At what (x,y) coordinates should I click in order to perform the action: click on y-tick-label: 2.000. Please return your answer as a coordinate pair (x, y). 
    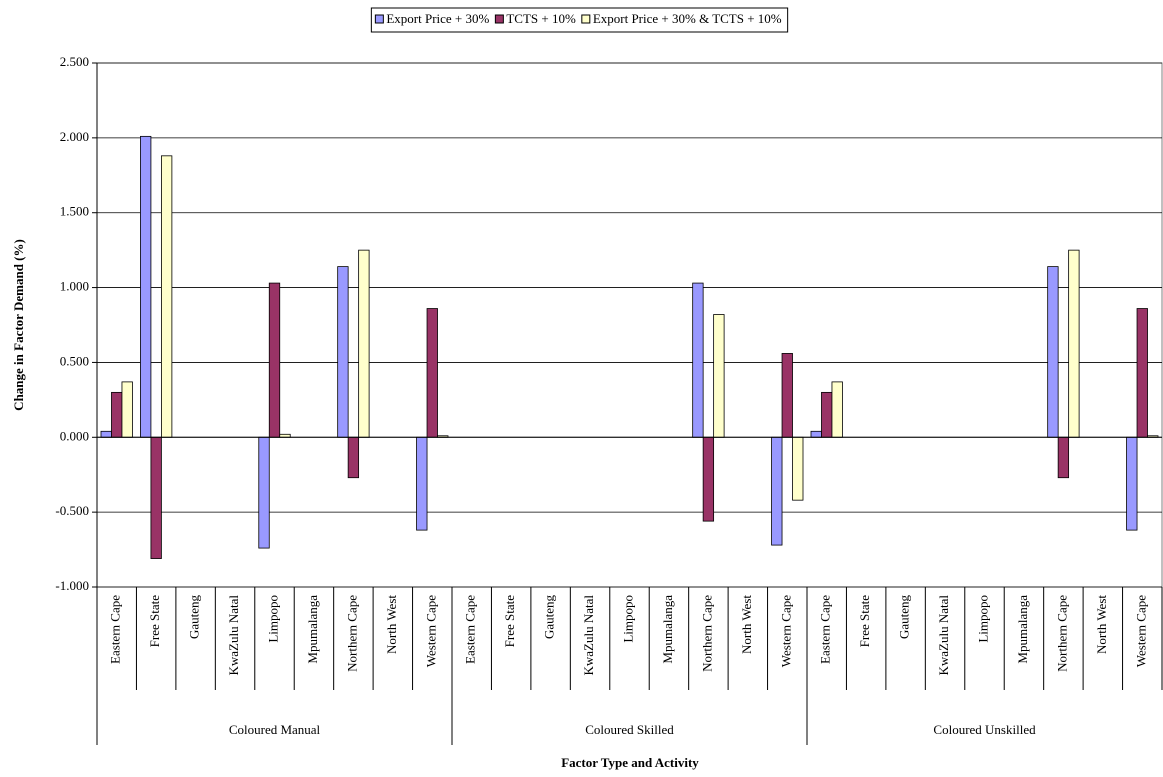
    Looking at the image, I should click on (74, 136).